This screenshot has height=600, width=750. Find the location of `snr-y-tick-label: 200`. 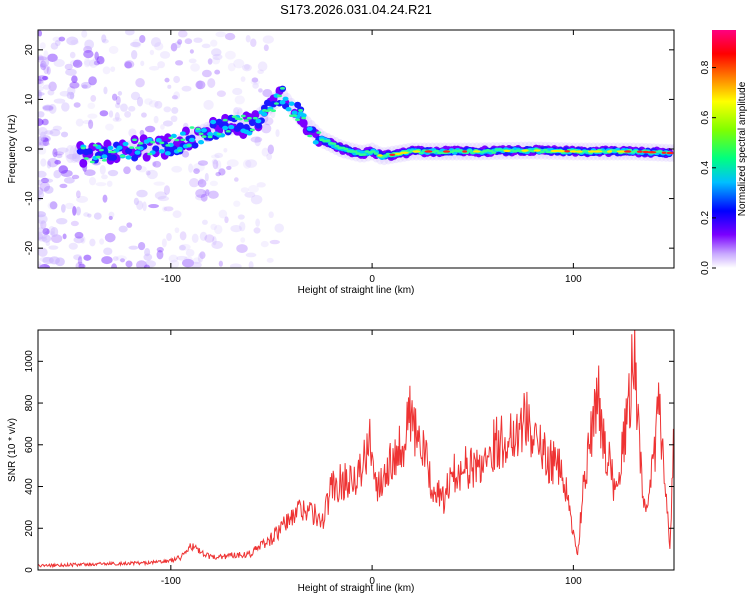

snr-y-tick-label: 200 is located at coordinates (29, 527).